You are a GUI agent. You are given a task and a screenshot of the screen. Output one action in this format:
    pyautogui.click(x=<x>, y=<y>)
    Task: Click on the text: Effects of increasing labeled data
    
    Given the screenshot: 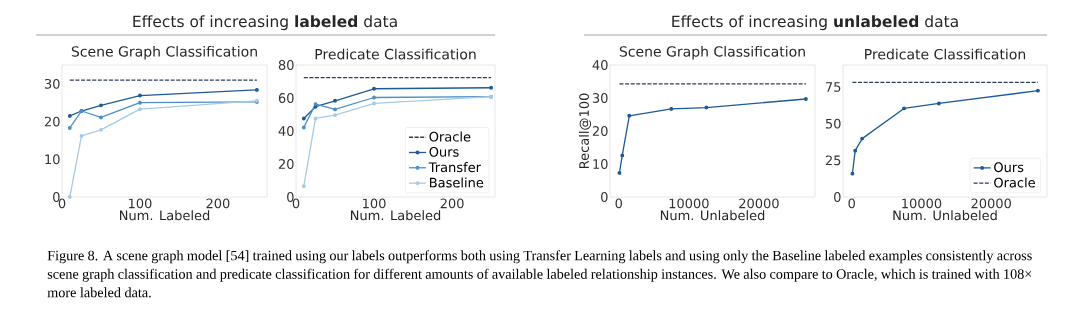 What is the action you would take?
    pyautogui.click(x=265, y=23)
    